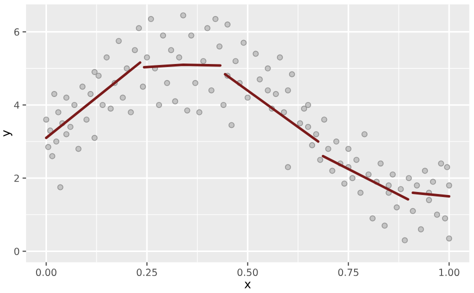  What do you see at coordinates (16, 178) in the screenshot?
I see `y-tick-label: 2` at bounding box center [16, 178].